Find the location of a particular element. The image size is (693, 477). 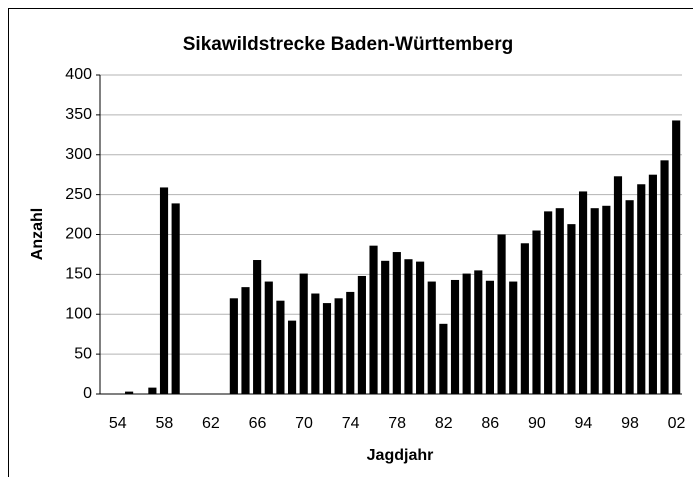

x-tick-label: 02 is located at coordinates (677, 423).